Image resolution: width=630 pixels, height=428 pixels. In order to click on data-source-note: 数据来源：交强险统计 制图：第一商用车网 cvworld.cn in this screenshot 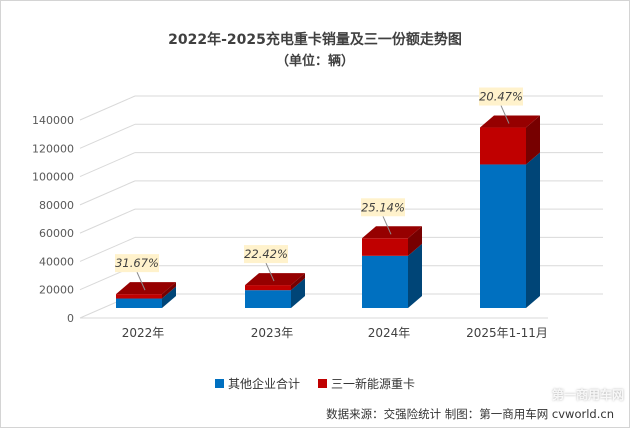, I will do `click(470, 414)`.